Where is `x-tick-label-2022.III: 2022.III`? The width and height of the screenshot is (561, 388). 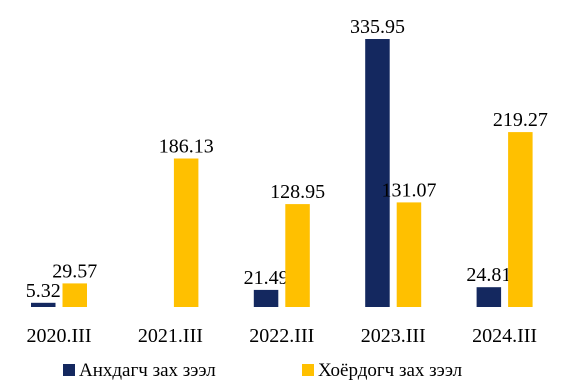 x-tick-label-2022.III: 2022.III is located at coordinates (281, 336).